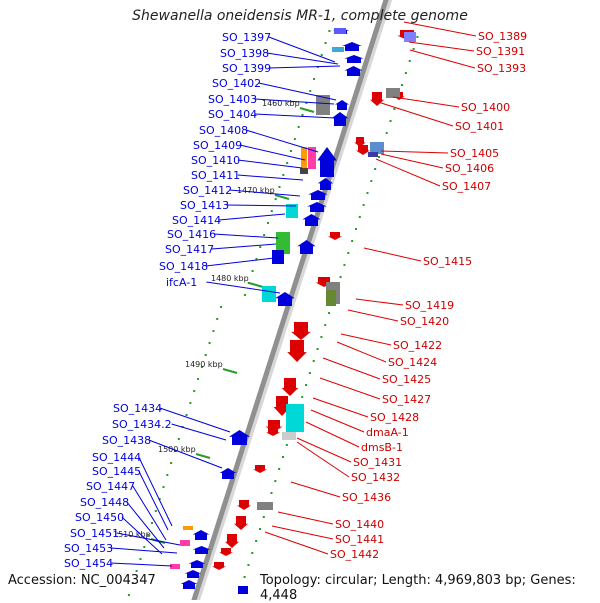 Image resolution: width=600 pixels, height=603 pixels. What do you see at coordinates (204, 205) in the screenshot?
I see `left-gene-label: SO_1413` at bounding box center [204, 205].